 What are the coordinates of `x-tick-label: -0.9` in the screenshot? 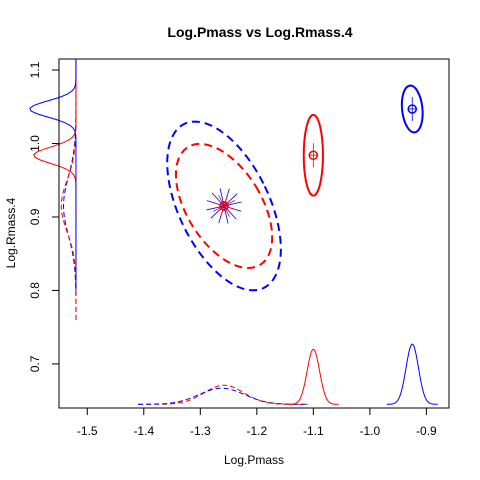 It's located at (426, 431).